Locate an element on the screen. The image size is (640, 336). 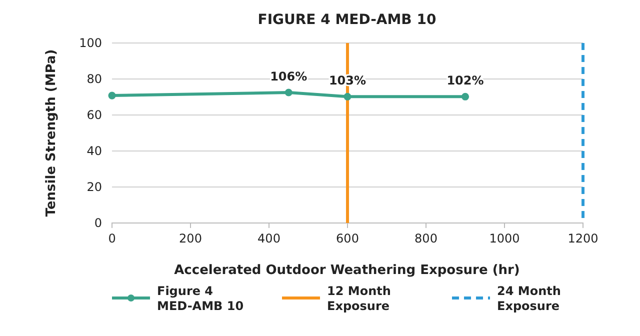
x-tick-label: 200 is located at coordinates (190, 239).